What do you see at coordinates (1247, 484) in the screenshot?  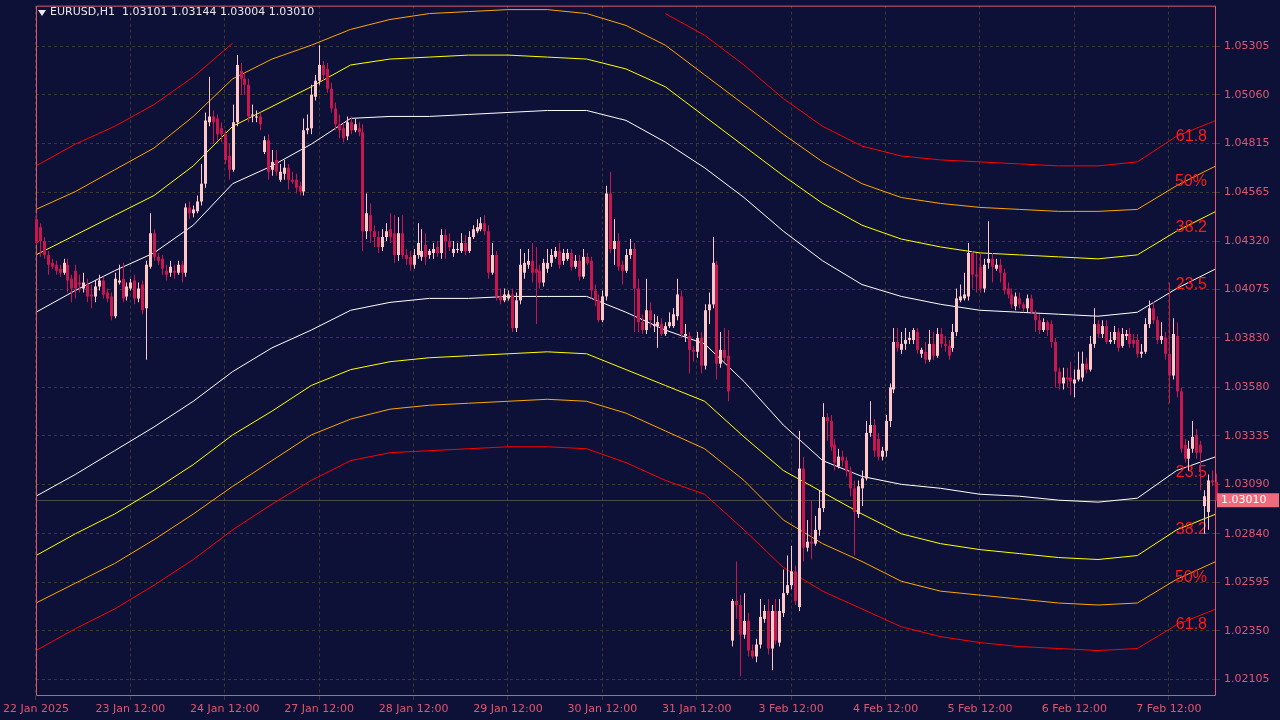 I see `y-tick-label: 1.03090` at bounding box center [1247, 484].